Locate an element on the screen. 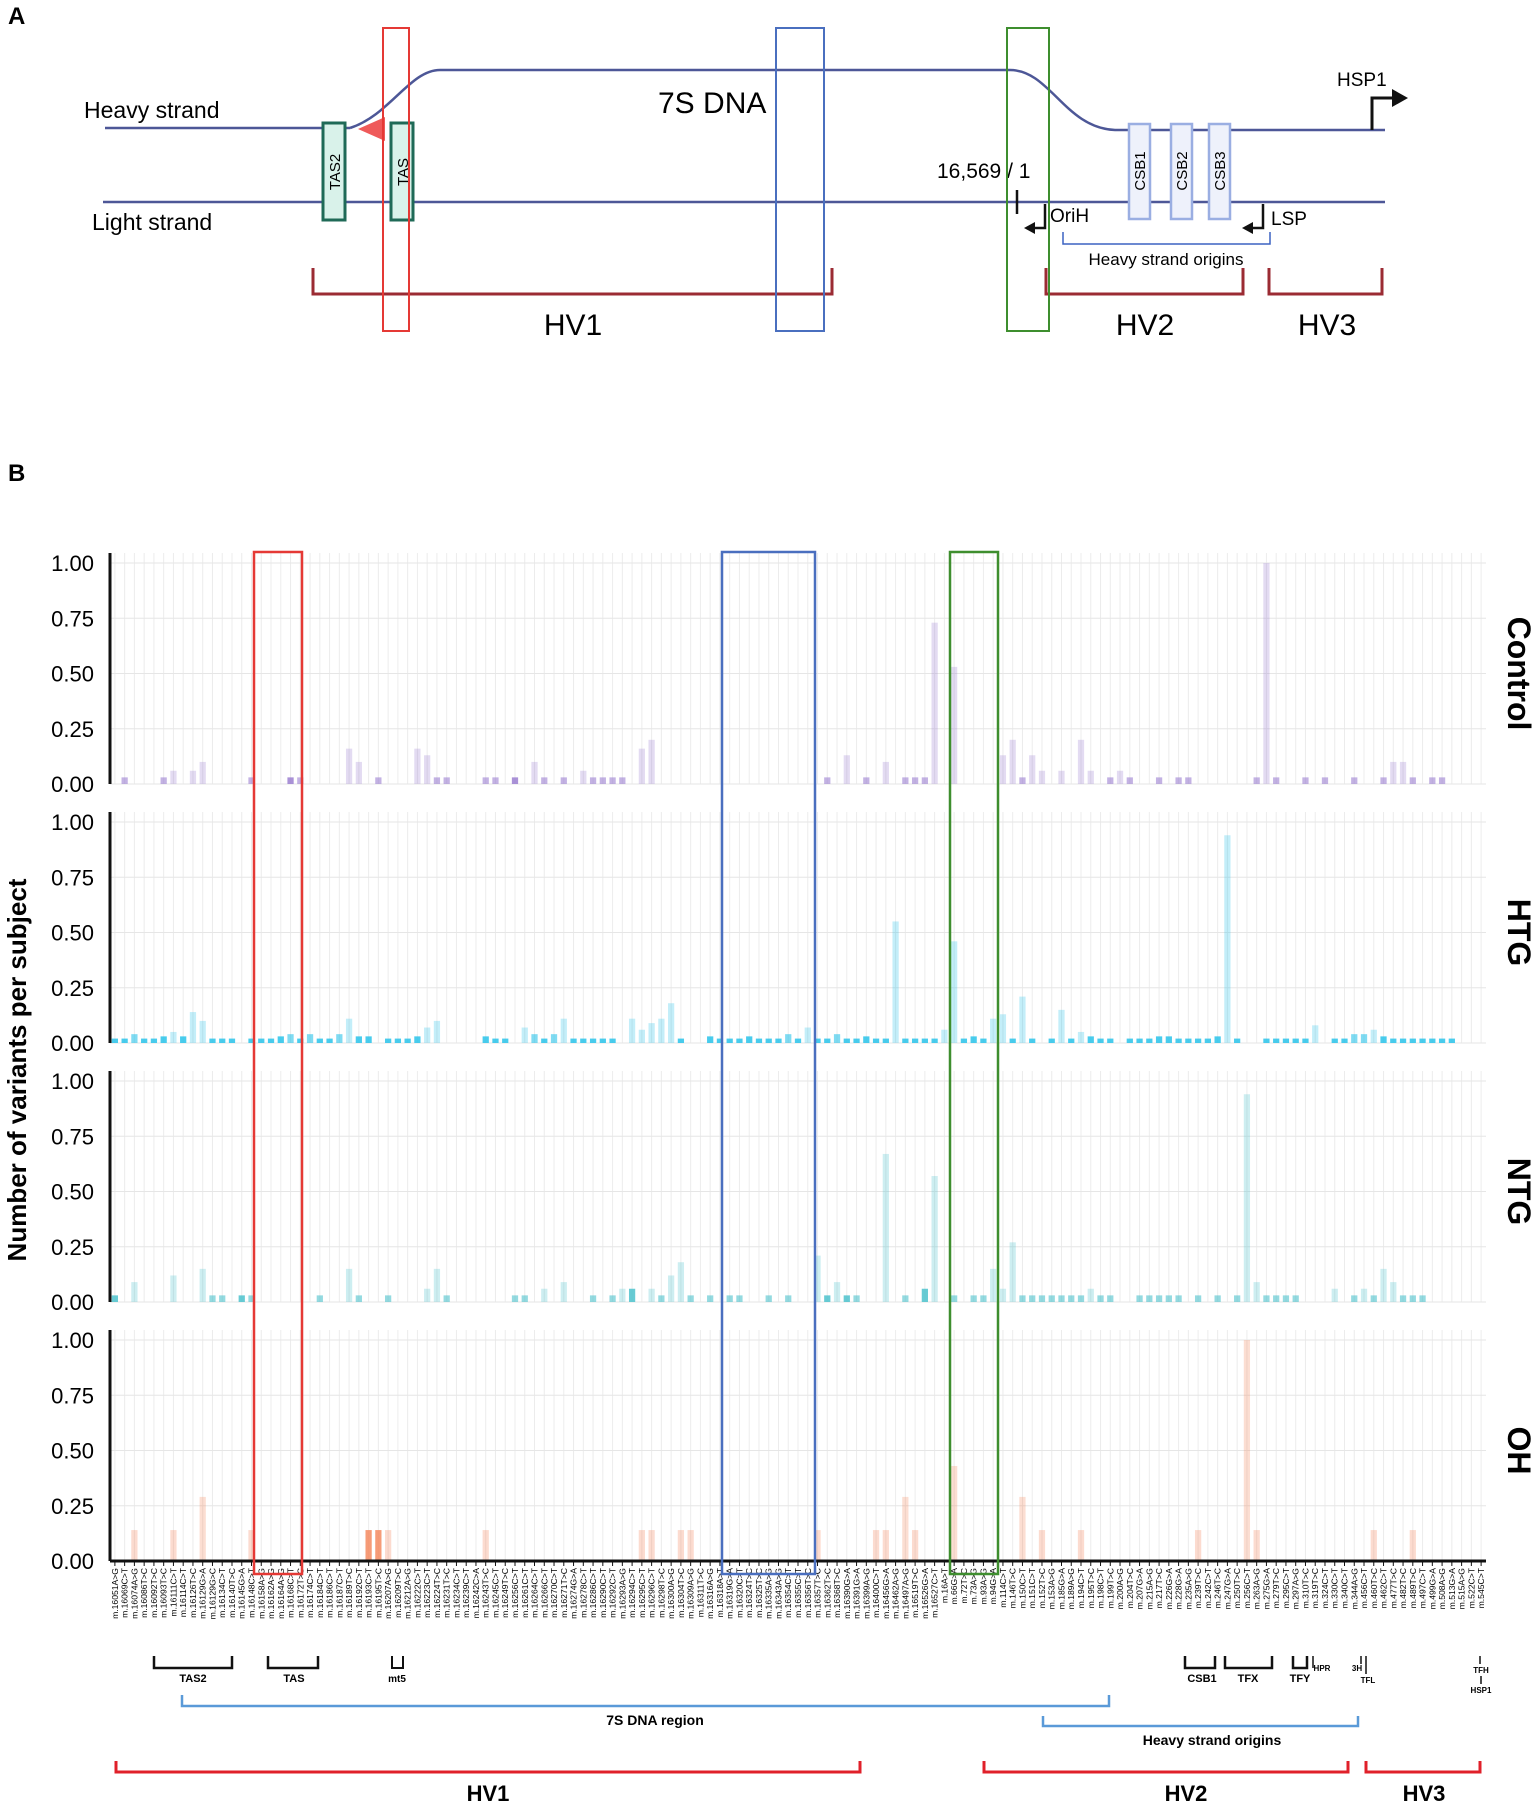  x-tick-label: m.16A>T is located at coordinates (944, 1585).